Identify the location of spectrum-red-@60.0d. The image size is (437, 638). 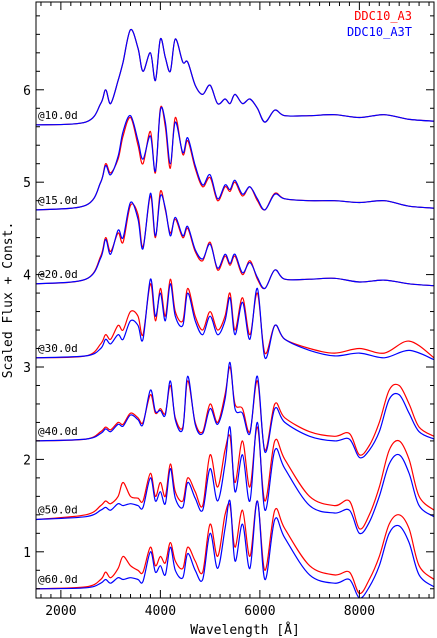
(235, 547).